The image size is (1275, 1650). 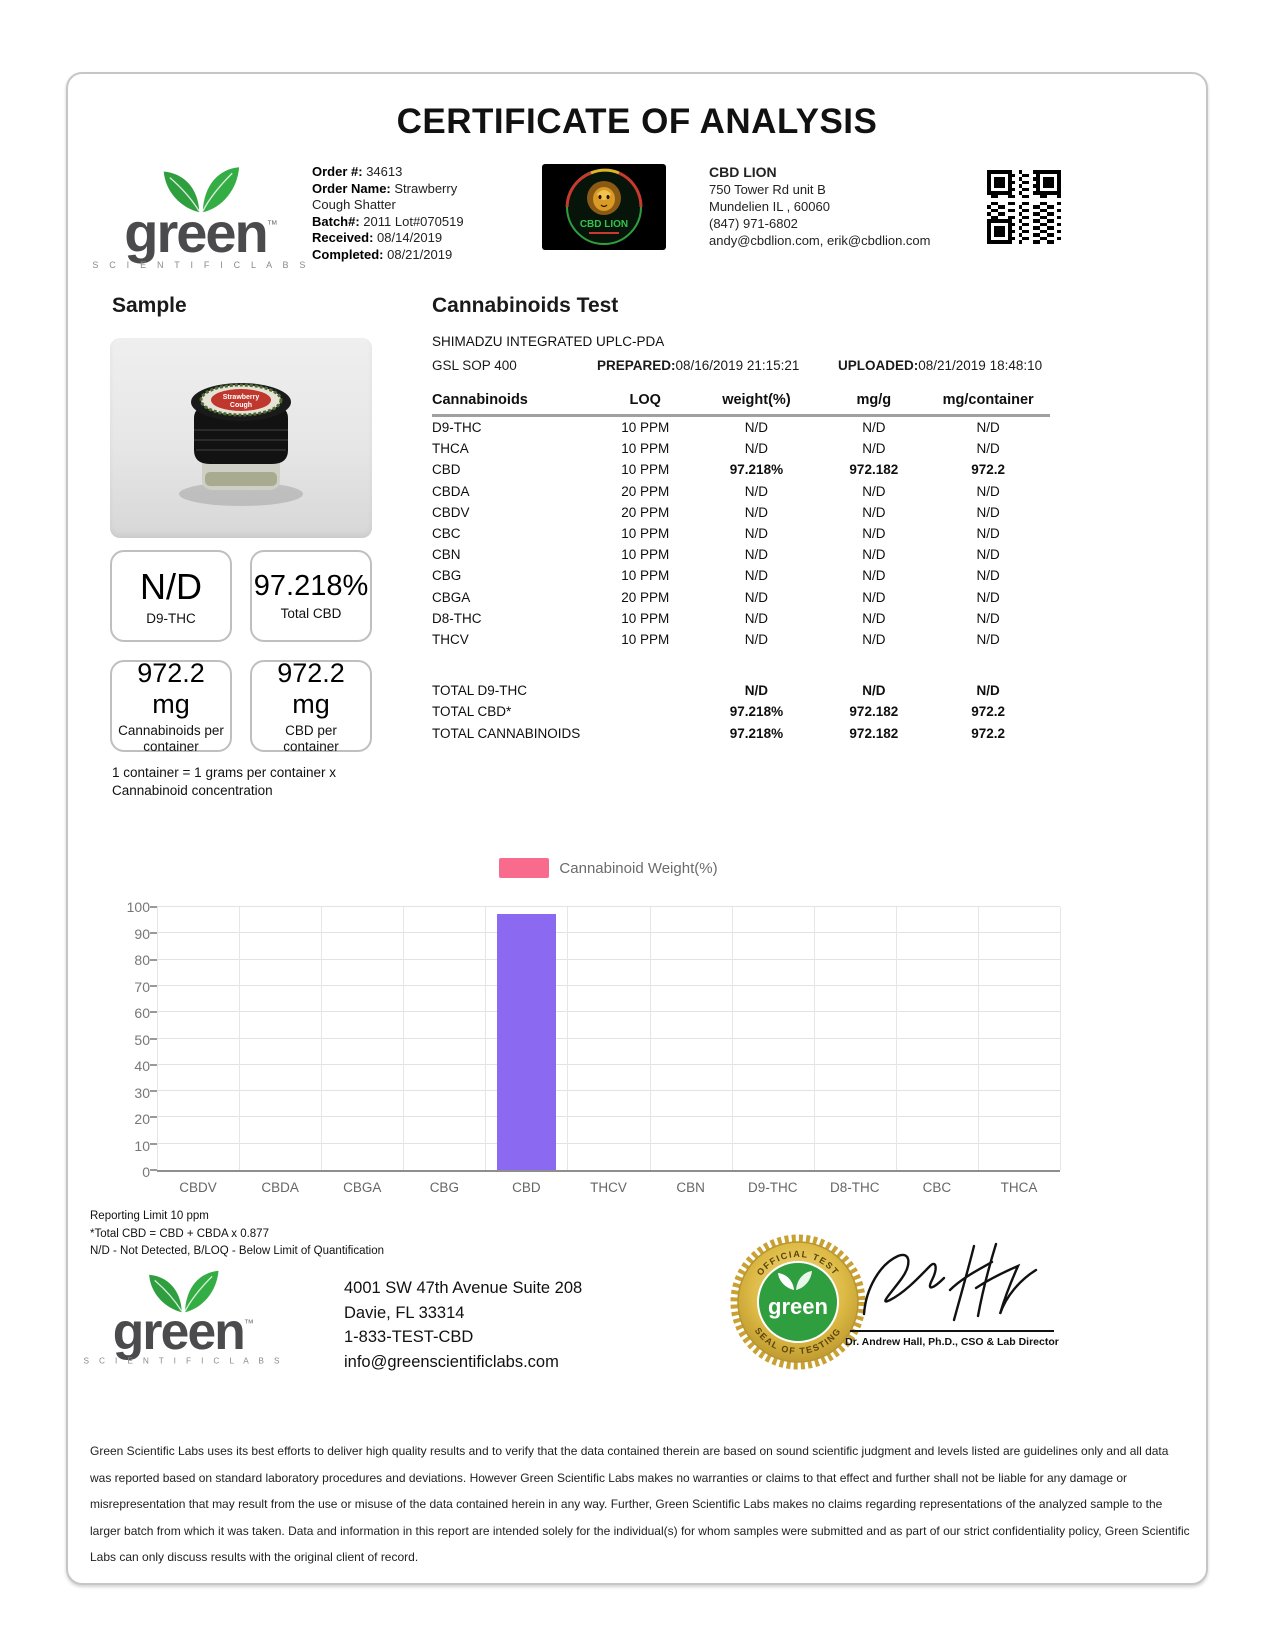 I want to click on order-line: Completed: 08/21/2019, so click(x=382, y=254).